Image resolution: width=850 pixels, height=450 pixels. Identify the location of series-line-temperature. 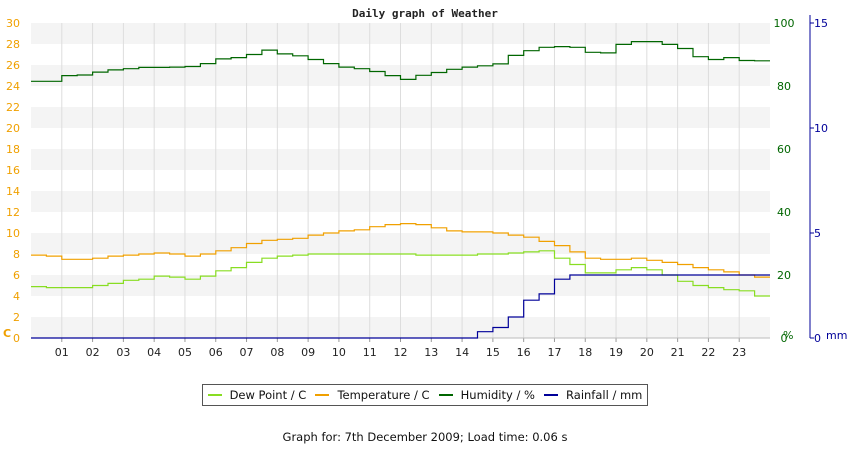
(400, 250).